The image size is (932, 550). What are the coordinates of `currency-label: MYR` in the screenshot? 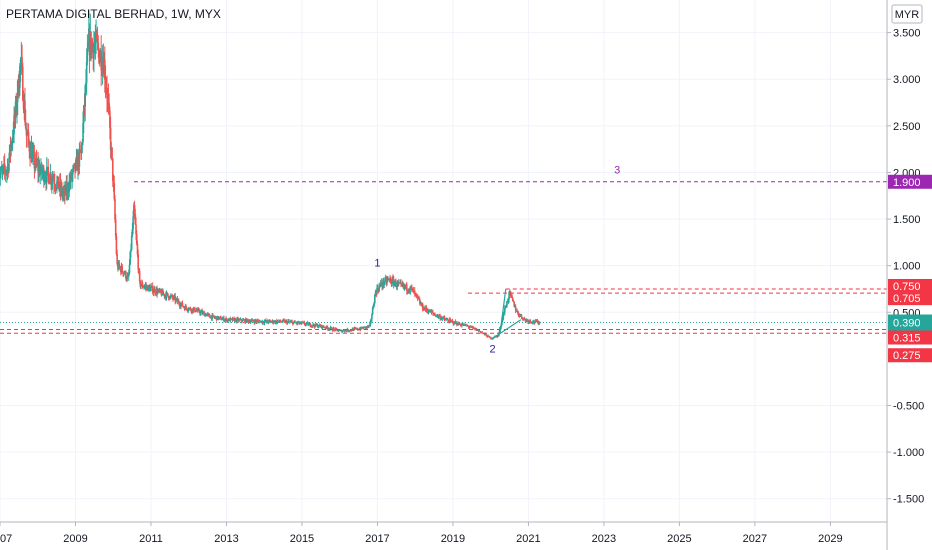 It's located at (907, 15).